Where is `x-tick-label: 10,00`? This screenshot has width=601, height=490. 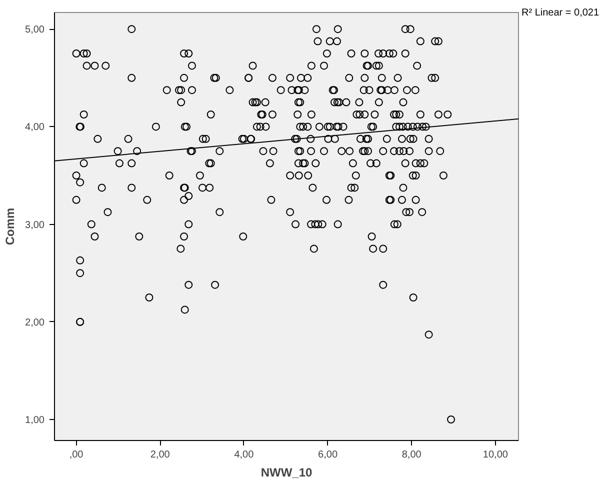 x-tick-label: 10,00 is located at coordinates (495, 455).